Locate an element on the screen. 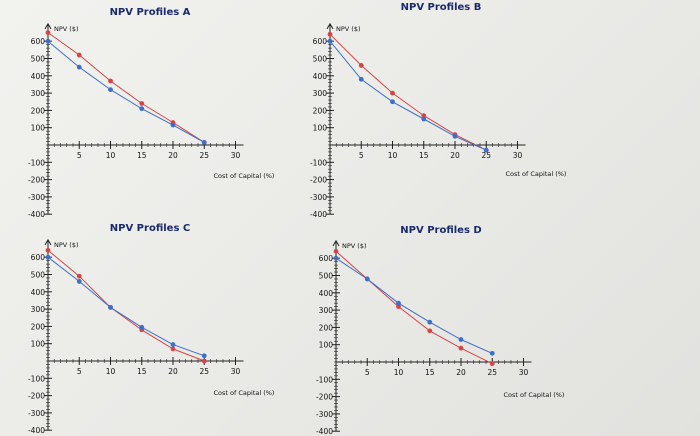 This screenshot has width=700, height=436. panel-title: NPV Profiles B is located at coordinates (441, 7).